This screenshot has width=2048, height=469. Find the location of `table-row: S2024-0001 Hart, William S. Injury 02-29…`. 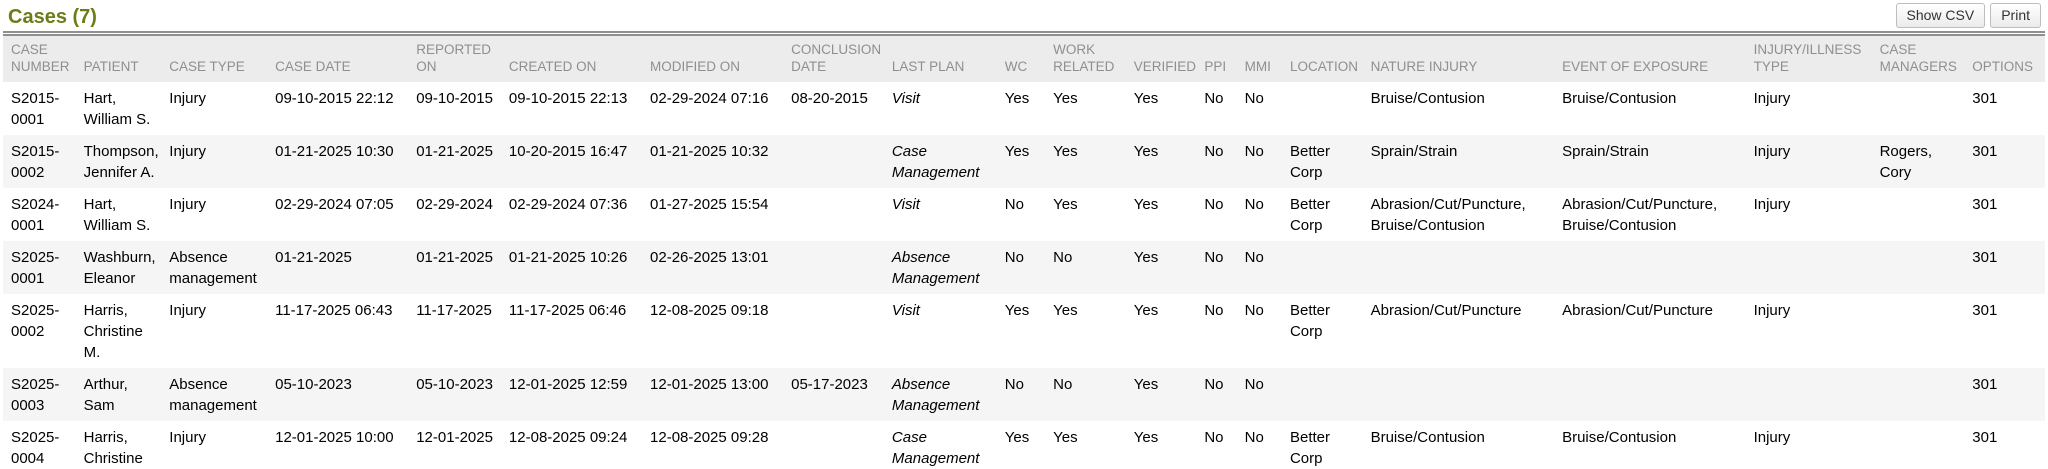

table-row: S2024-0001 Hart, William S. Injury 02-29… is located at coordinates (1024, 214).